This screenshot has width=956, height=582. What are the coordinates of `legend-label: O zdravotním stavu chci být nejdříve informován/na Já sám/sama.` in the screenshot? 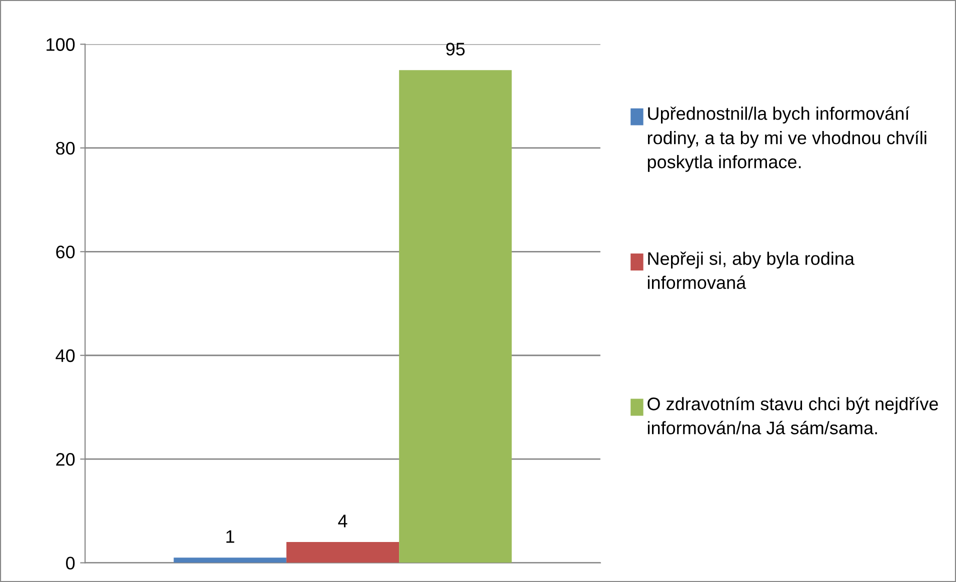 It's located at (793, 415).